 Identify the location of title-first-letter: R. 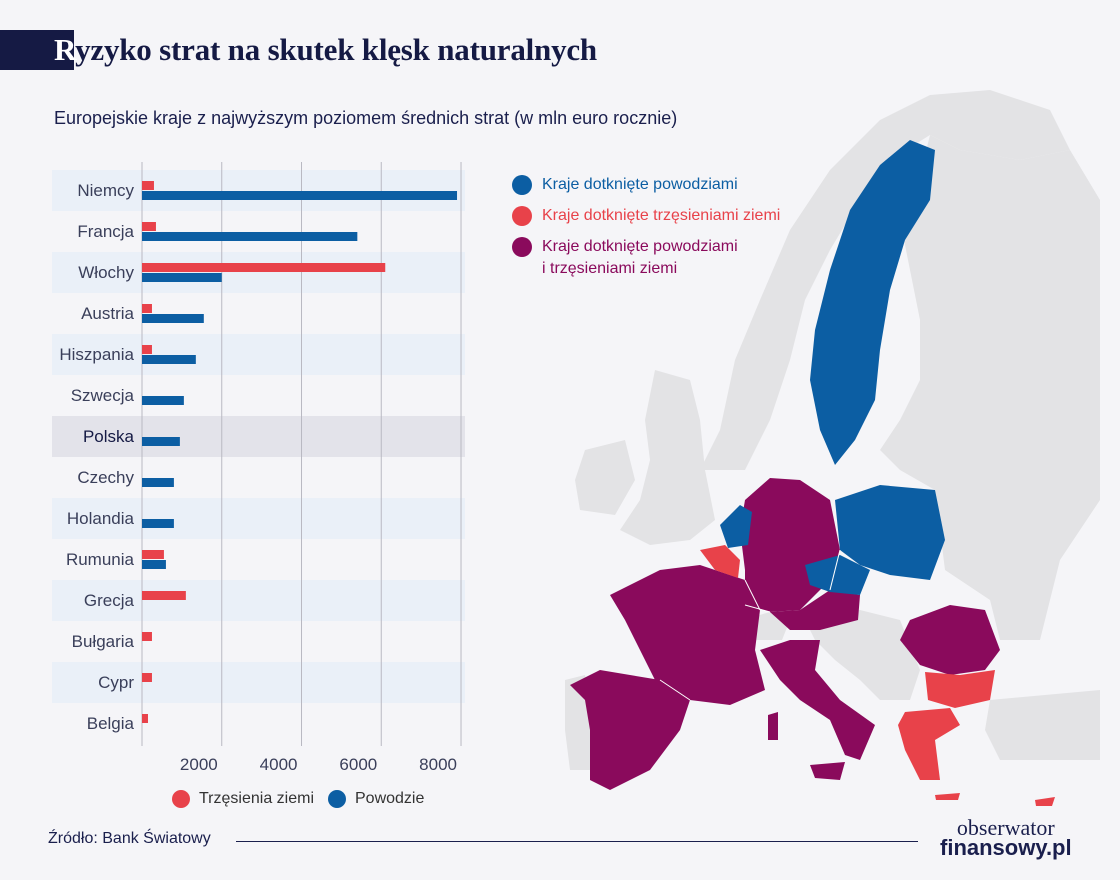
(65, 49).